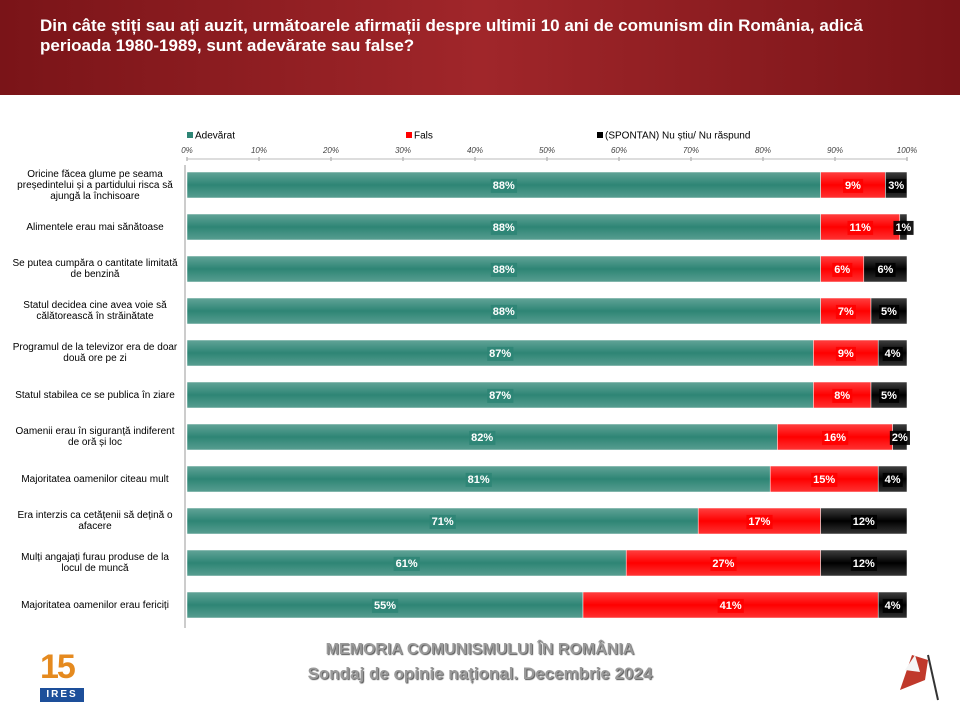  I want to click on value-label: 41%, so click(731, 606).